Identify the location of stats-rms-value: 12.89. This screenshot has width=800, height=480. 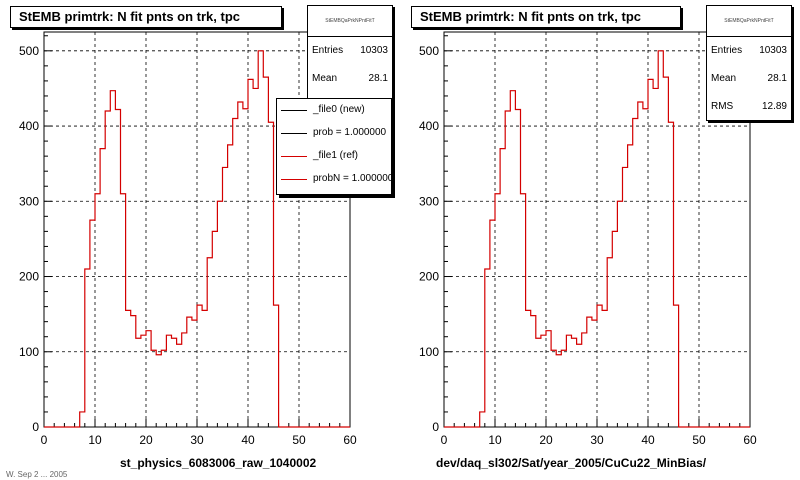
(774, 106).